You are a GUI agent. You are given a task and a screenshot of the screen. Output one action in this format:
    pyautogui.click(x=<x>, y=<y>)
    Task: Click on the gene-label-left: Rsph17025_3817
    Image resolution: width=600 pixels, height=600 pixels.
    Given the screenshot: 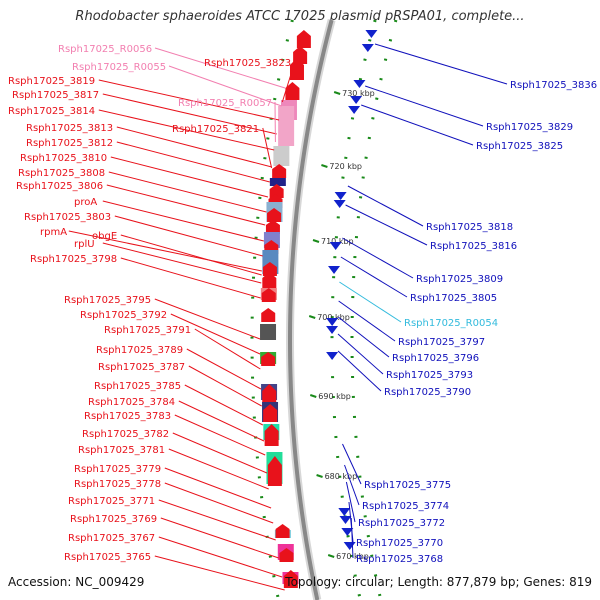 What is the action you would take?
    pyautogui.click(x=55, y=95)
    